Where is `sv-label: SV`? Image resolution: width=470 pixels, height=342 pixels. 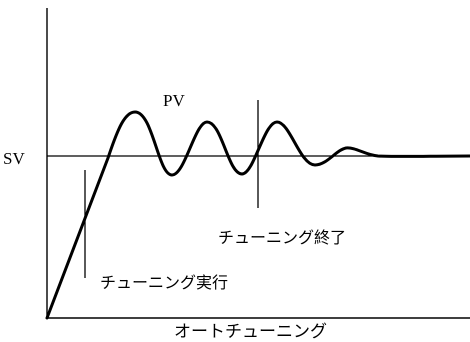
sv-label: SV is located at coordinates (14, 158).